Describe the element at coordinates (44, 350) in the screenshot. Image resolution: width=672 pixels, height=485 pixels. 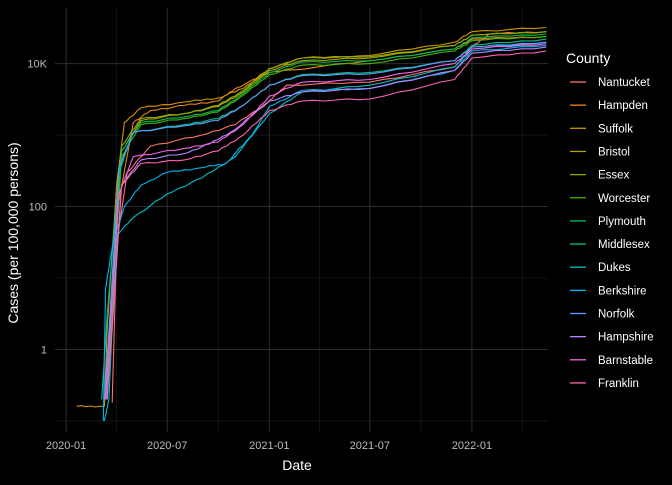
I see `y-tick-label: 1` at that location.